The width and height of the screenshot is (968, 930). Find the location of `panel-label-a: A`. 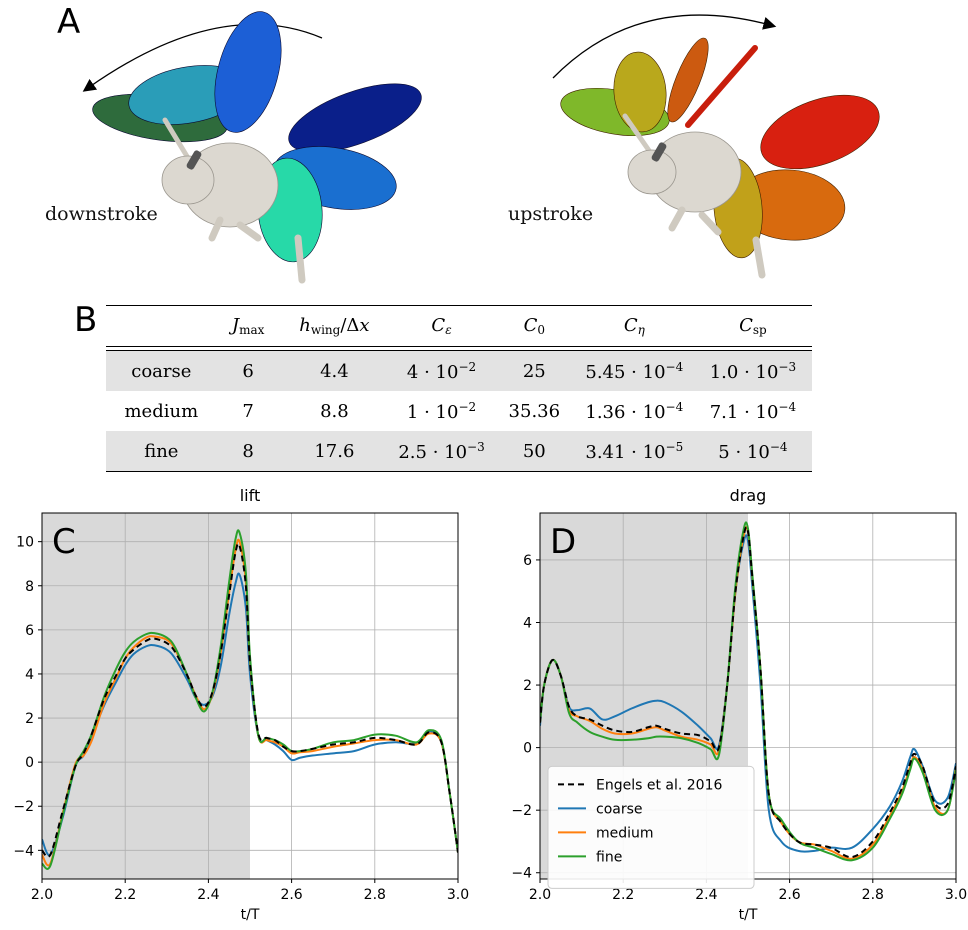

panel-label-a: A is located at coordinates (69, 22).